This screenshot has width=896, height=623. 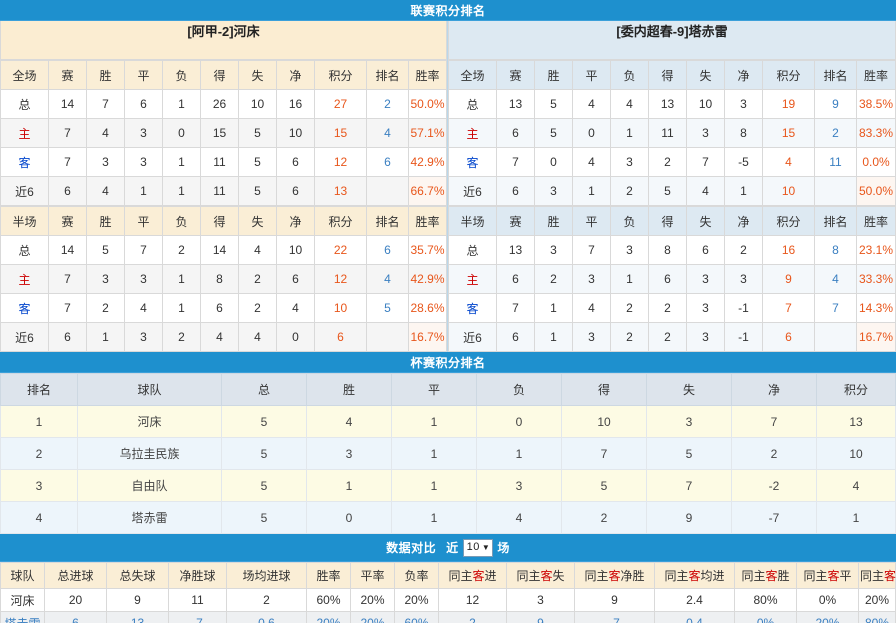 What do you see at coordinates (39, 389) in the screenshot?
I see `th-cup-rank: 排名` at bounding box center [39, 389].